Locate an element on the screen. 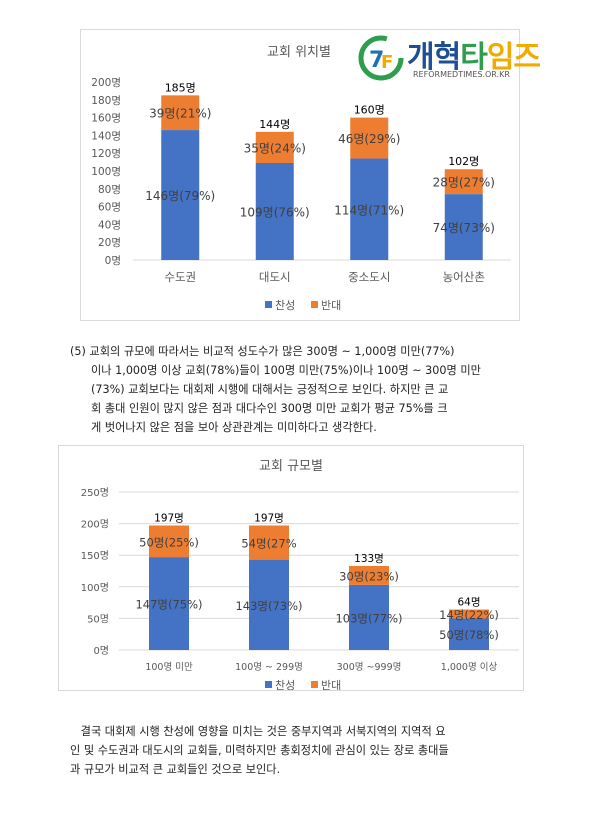 The image size is (595, 822). data-label-oppose: 35명(24%) is located at coordinates (275, 148).